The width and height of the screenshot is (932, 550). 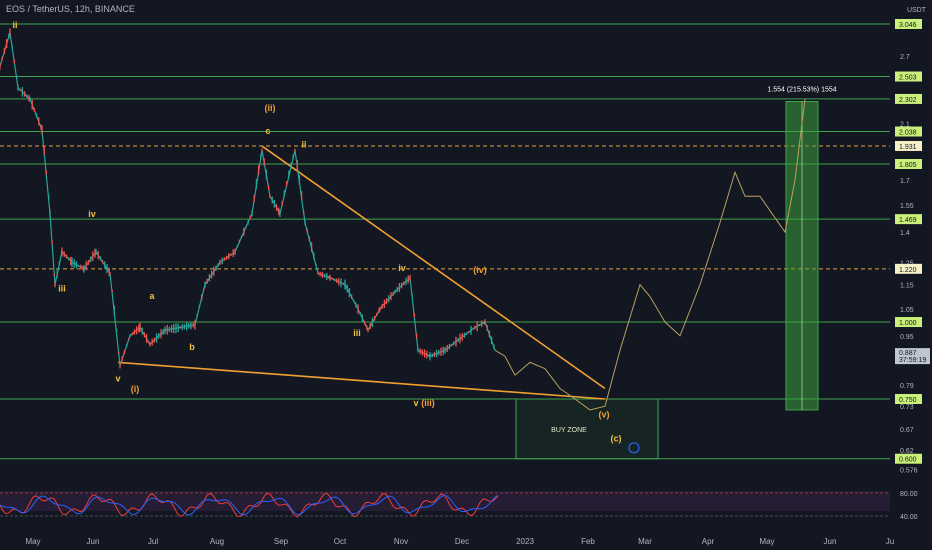 What do you see at coordinates (905, 233) in the screenshot?
I see `y-tick-label: 1.4` at bounding box center [905, 233].